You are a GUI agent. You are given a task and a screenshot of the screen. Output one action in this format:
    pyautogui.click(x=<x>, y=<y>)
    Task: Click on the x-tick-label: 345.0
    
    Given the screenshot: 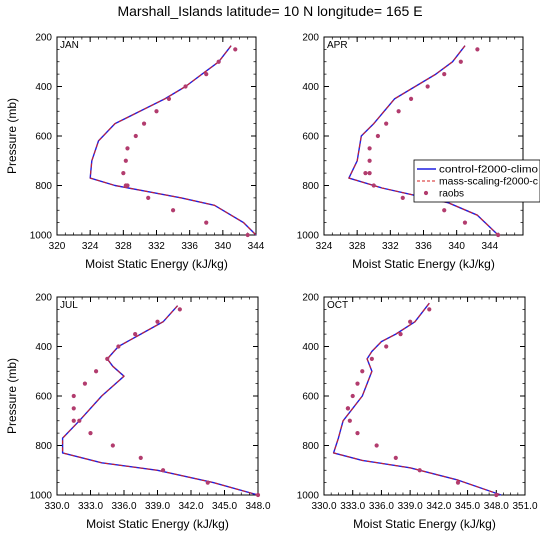 What is the action you would take?
    pyautogui.click(x=467, y=506)
    